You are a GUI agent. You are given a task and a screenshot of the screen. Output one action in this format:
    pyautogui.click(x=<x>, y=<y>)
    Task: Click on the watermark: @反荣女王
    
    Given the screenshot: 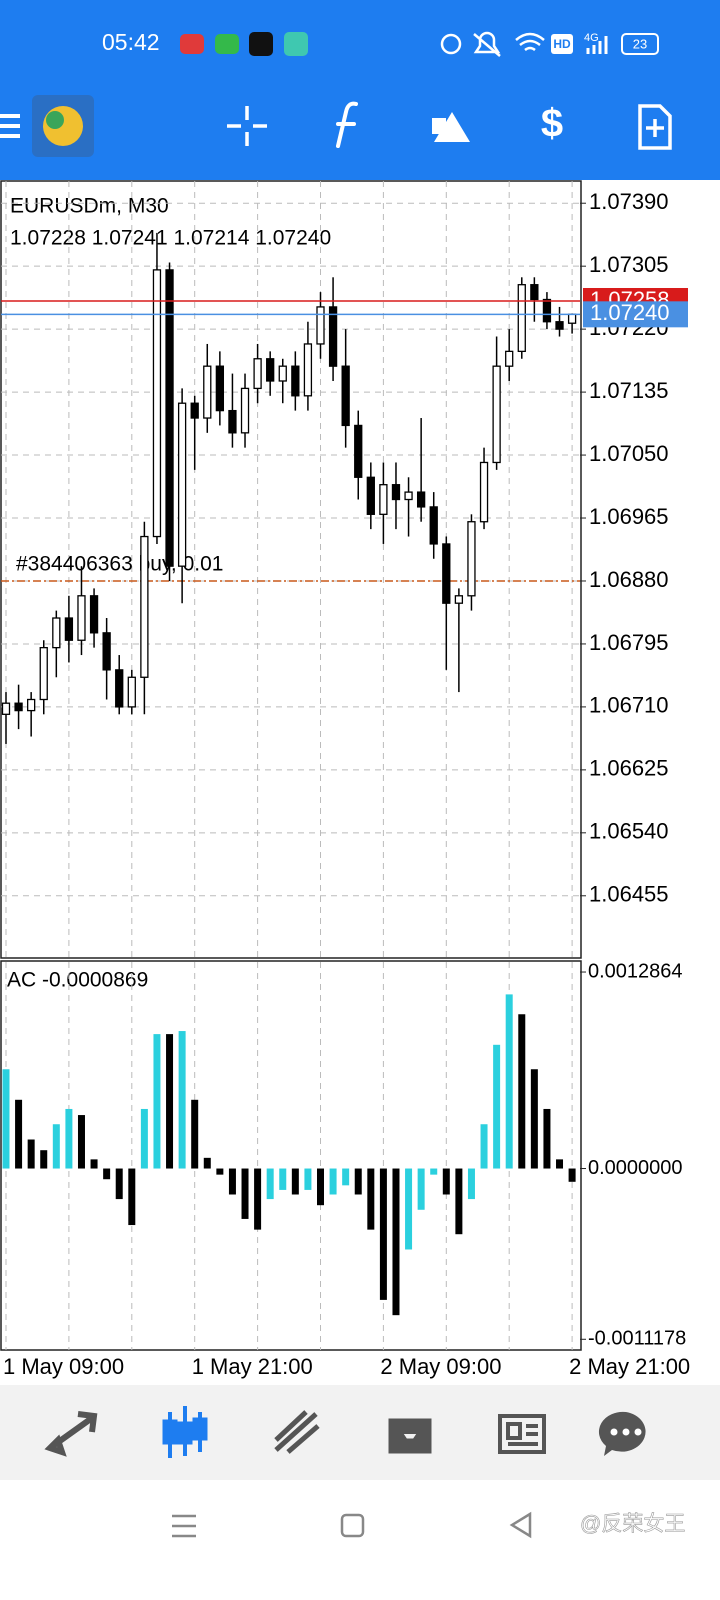 What is the action you would take?
    pyautogui.click(x=632, y=1524)
    